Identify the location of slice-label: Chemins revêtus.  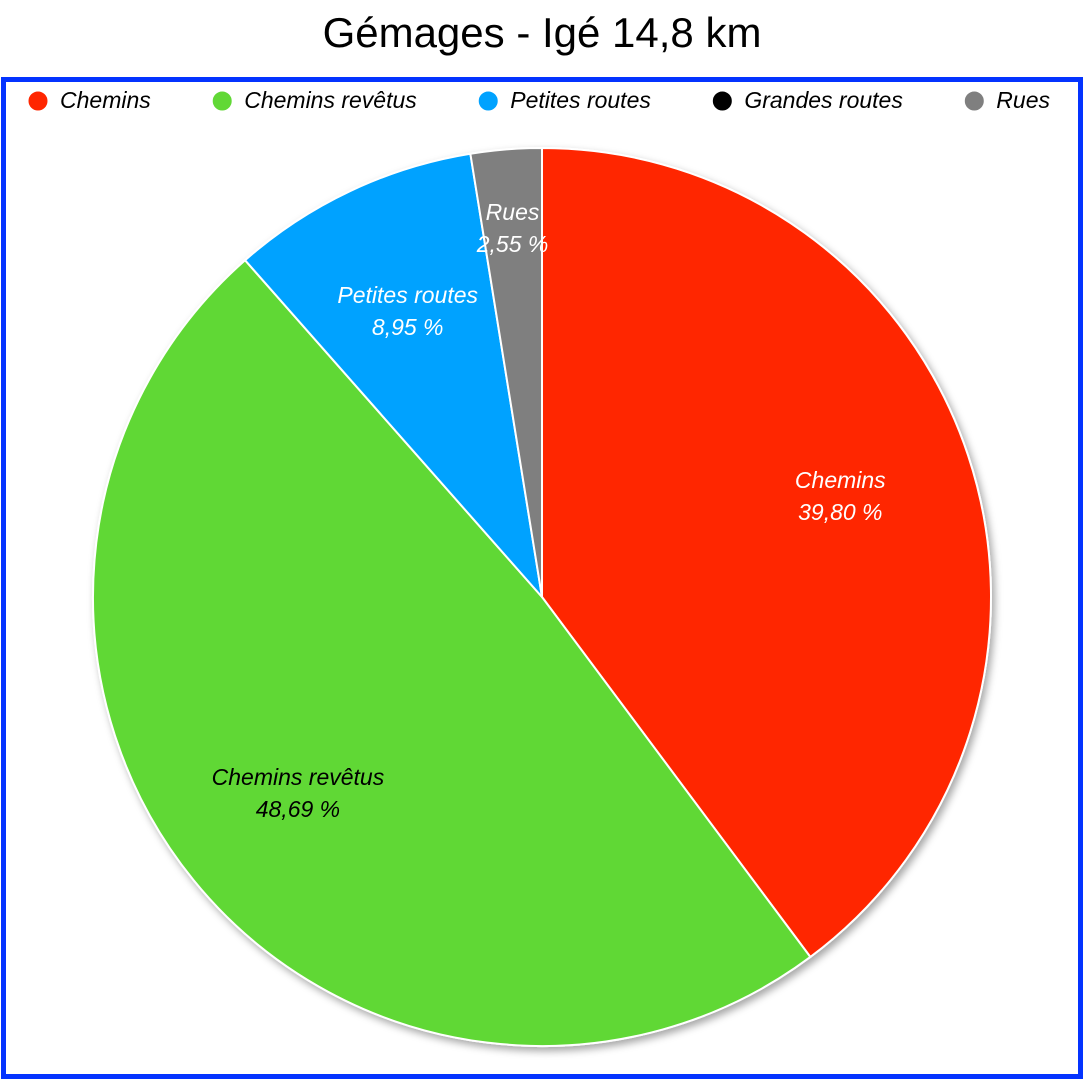
(298, 777).